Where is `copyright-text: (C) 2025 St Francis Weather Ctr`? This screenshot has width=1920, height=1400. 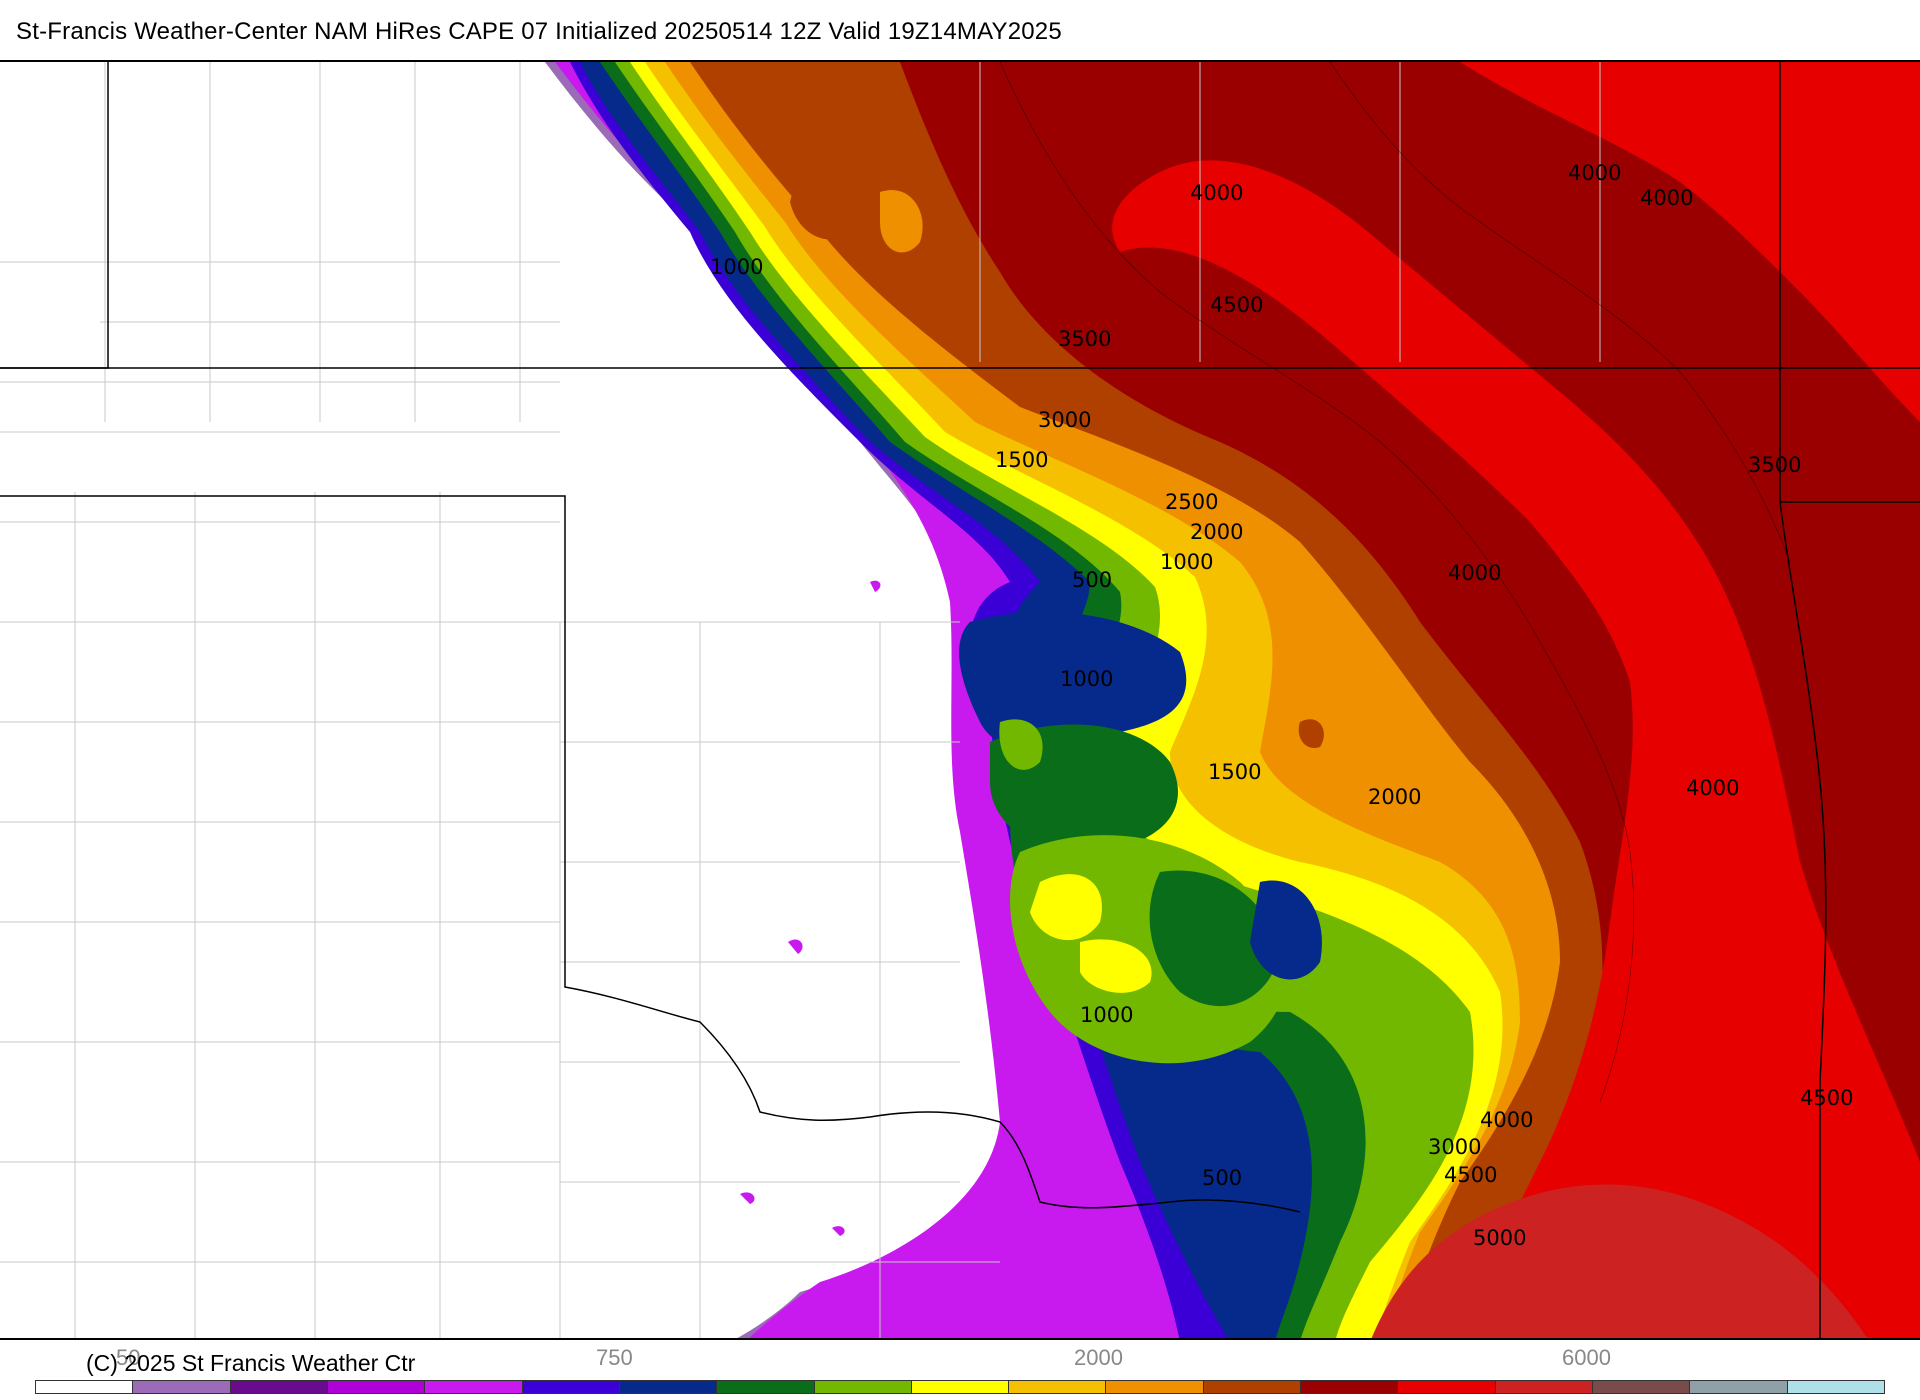
copyright-text: (C) 2025 St Francis Weather Ctr is located at coordinates (251, 1363).